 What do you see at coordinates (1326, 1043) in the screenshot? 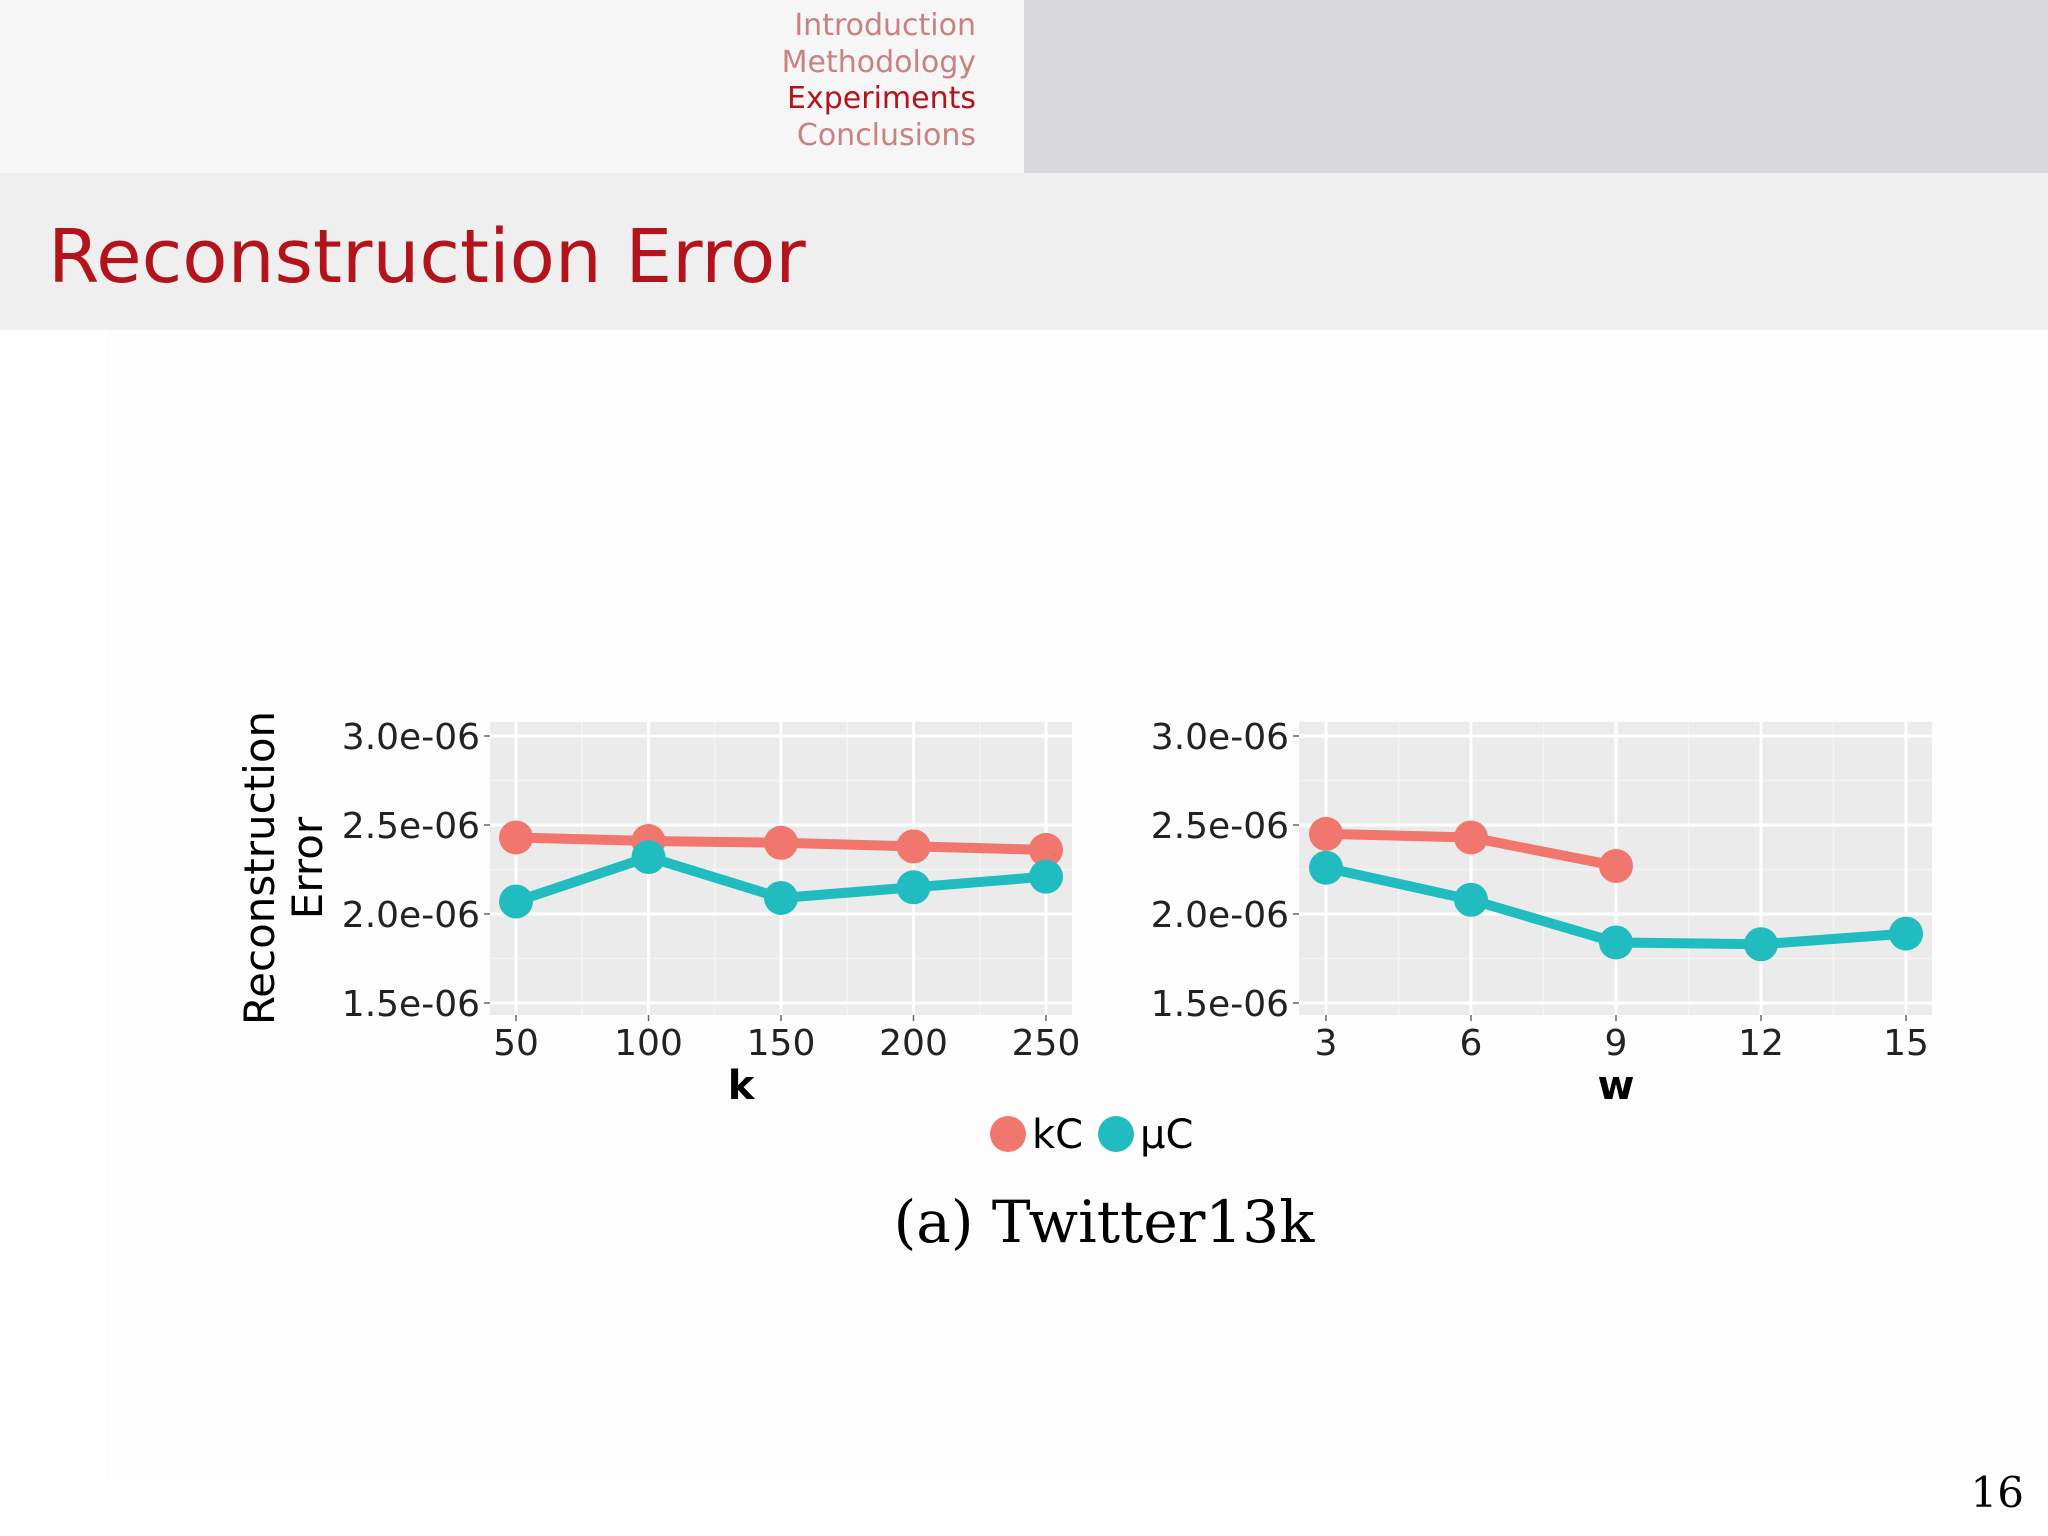
I see `x-tick-label: 3` at bounding box center [1326, 1043].